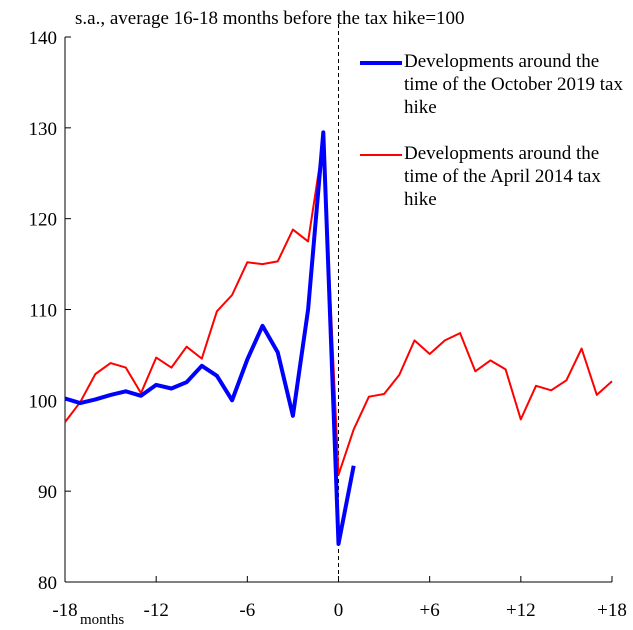 This screenshot has width=633, height=630. I want to click on x-tick-label: -12, so click(156, 610).